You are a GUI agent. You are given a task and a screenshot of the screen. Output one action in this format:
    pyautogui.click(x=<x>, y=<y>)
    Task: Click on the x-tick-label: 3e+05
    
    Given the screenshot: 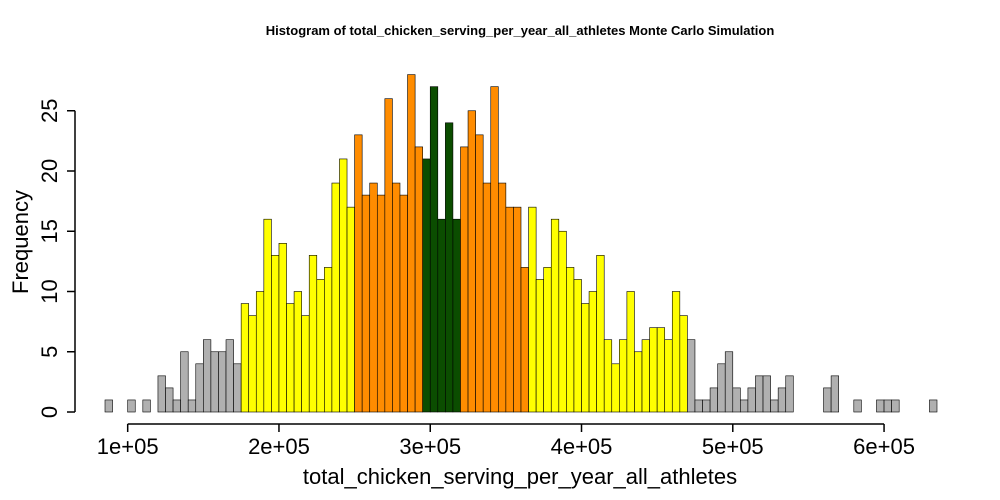 What is the action you would take?
    pyautogui.click(x=430, y=446)
    